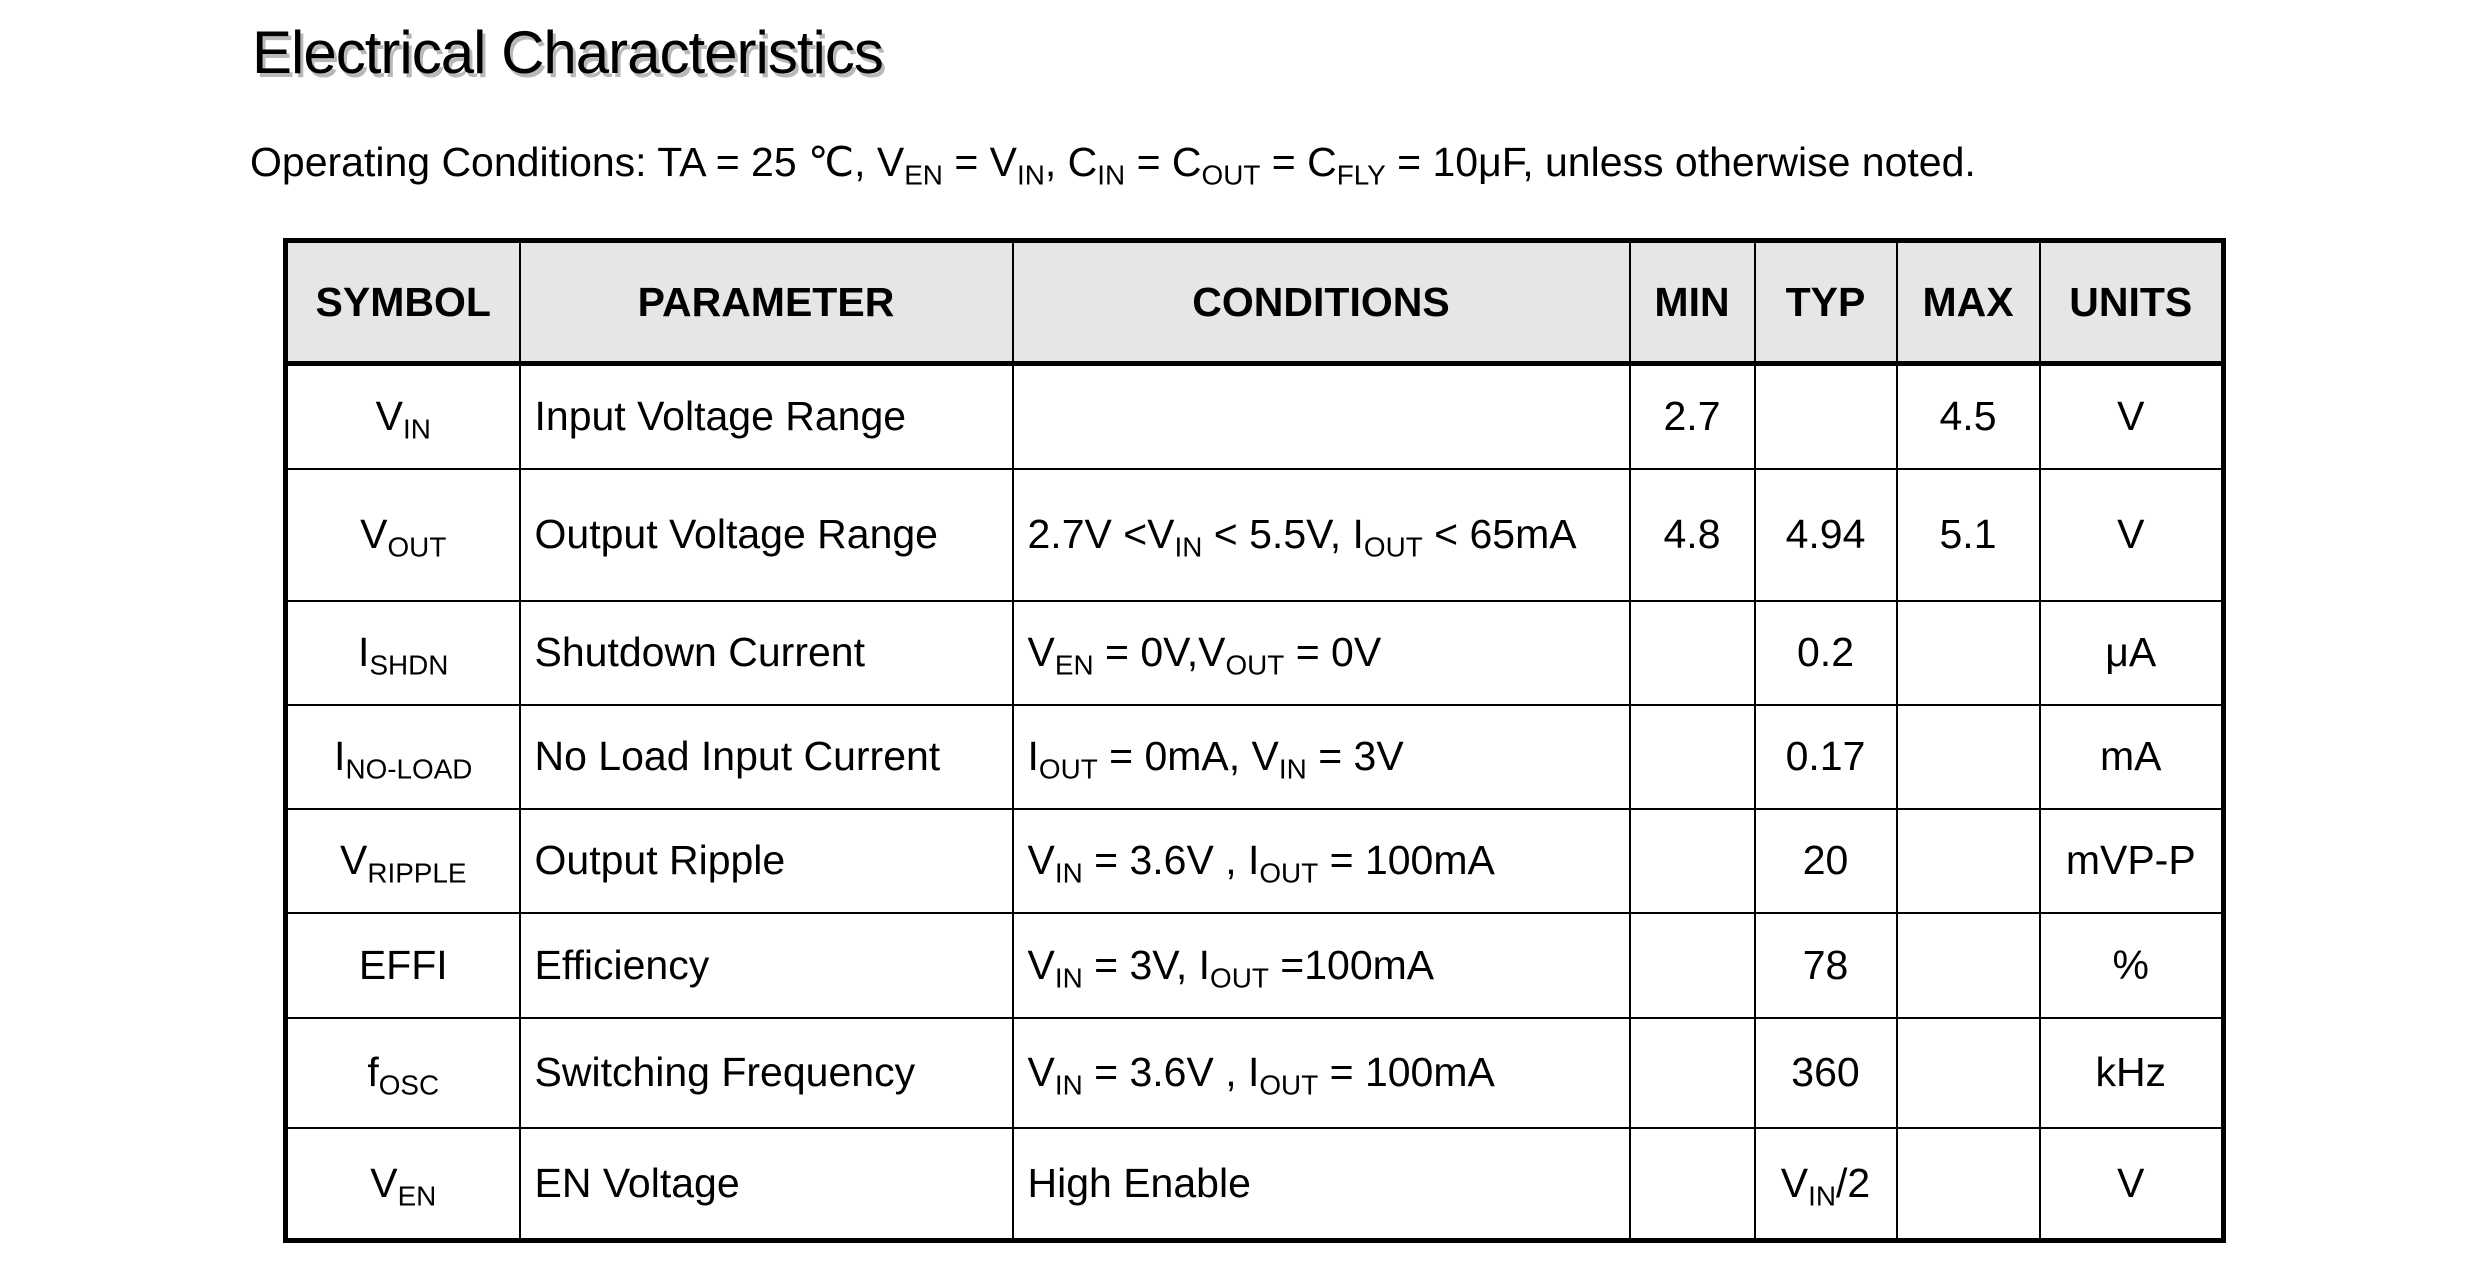  What do you see at coordinates (766, 965) in the screenshot?
I see `parameter-cell: Efficiency` at bounding box center [766, 965].